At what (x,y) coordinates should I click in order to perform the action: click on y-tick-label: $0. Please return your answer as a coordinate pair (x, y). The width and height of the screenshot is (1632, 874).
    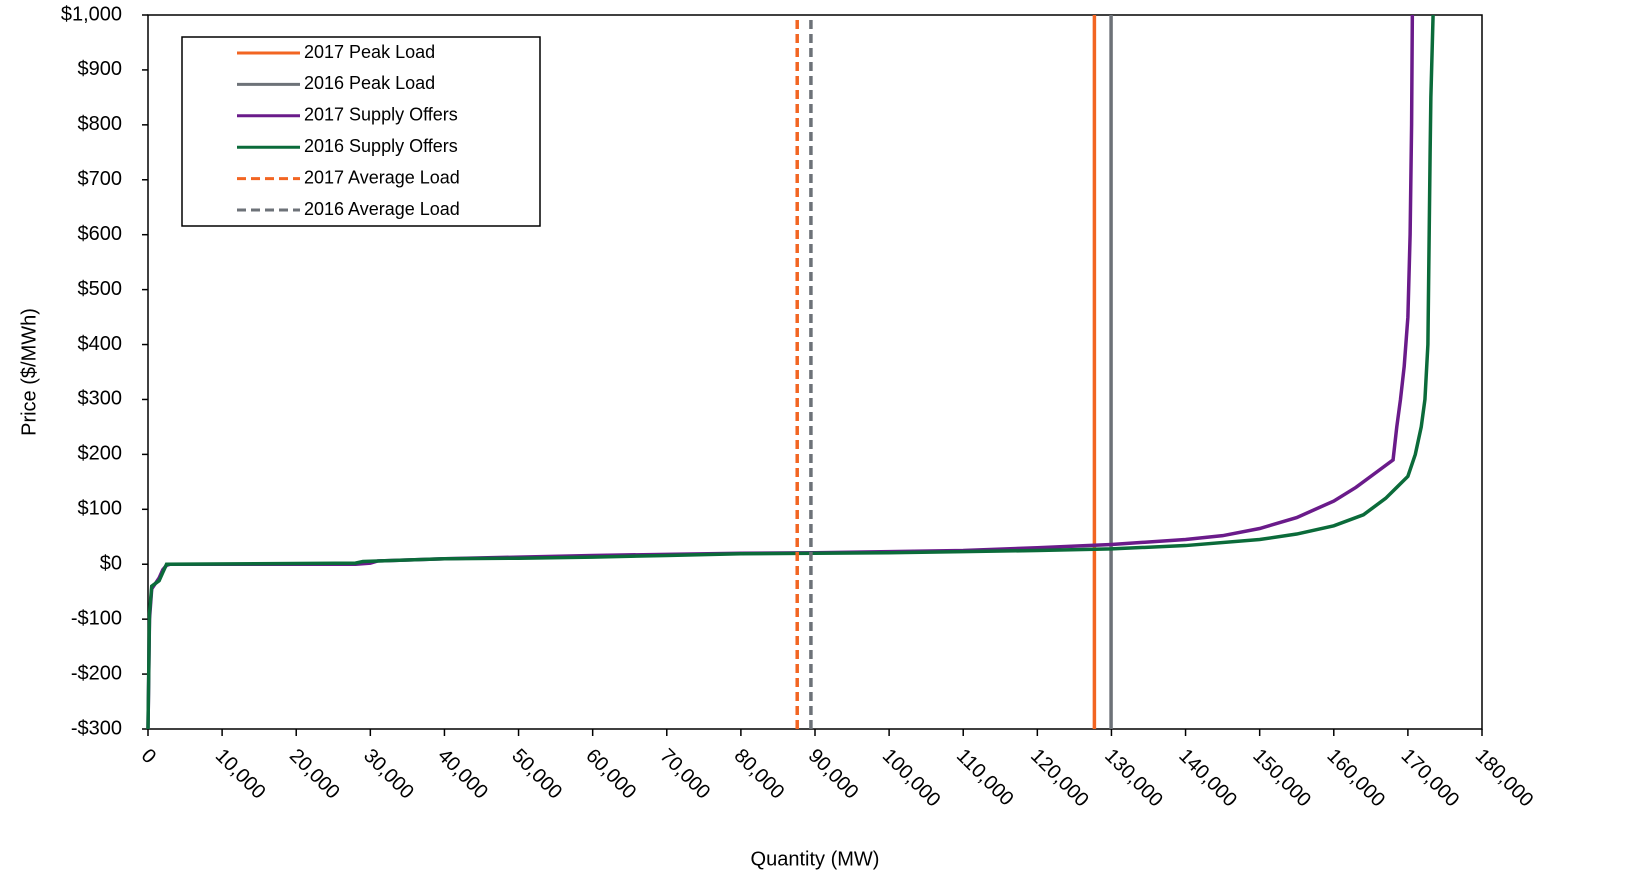
    Looking at the image, I should click on (111, 564).